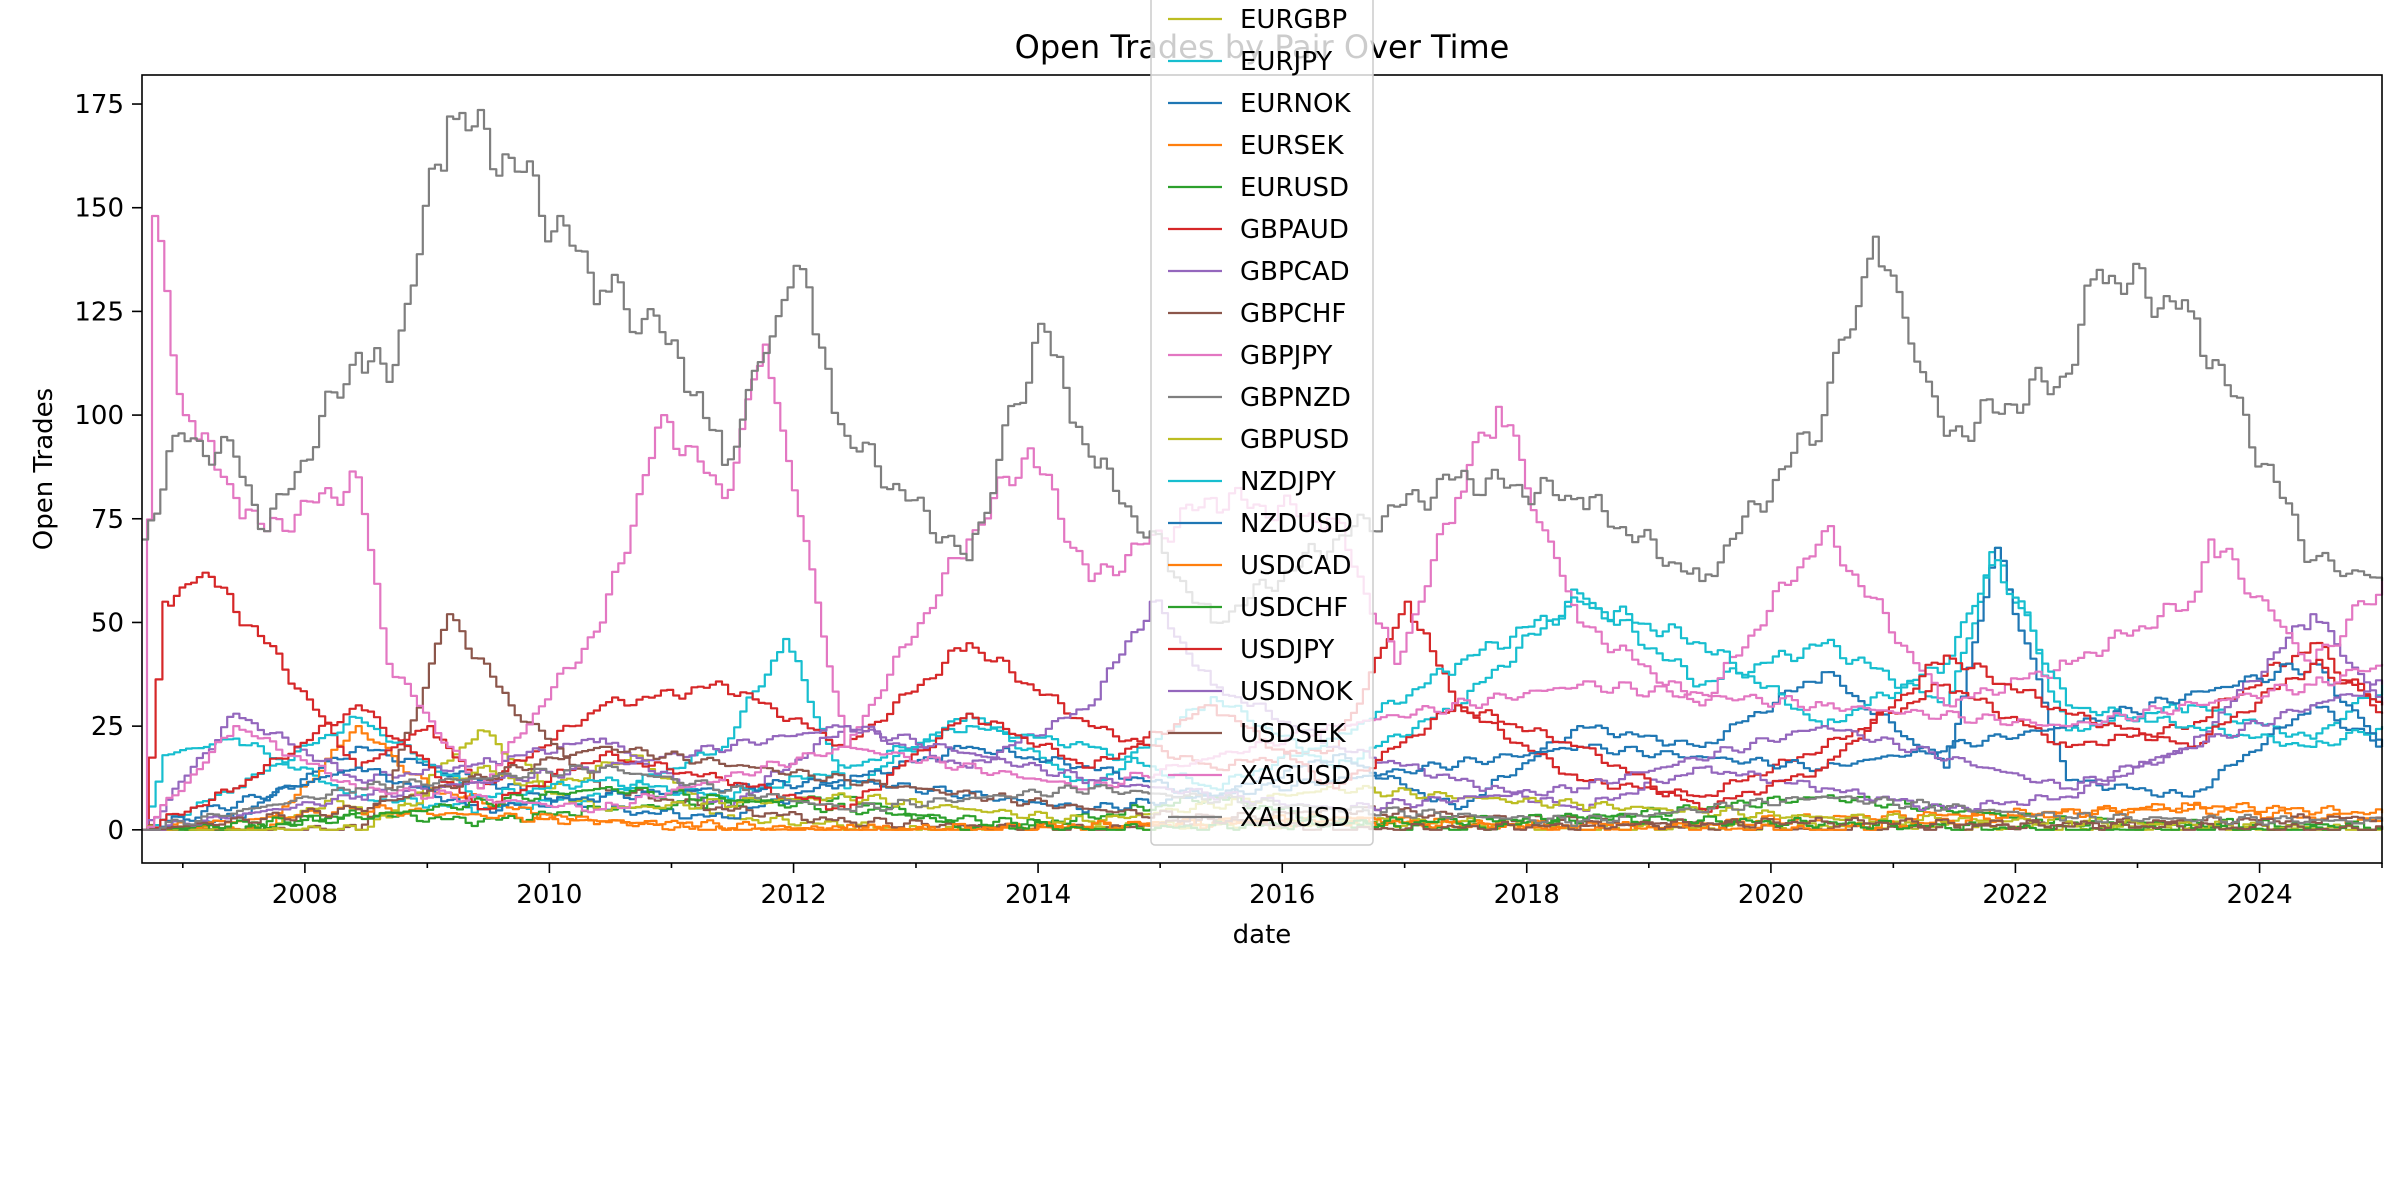 This screenshot has height=1200, width=2400. What do you see at coordinates (1293, 20) in the screenshot?
I see `legend-label-eurgbp: EURGBP` at bounding box center [1293, 20].